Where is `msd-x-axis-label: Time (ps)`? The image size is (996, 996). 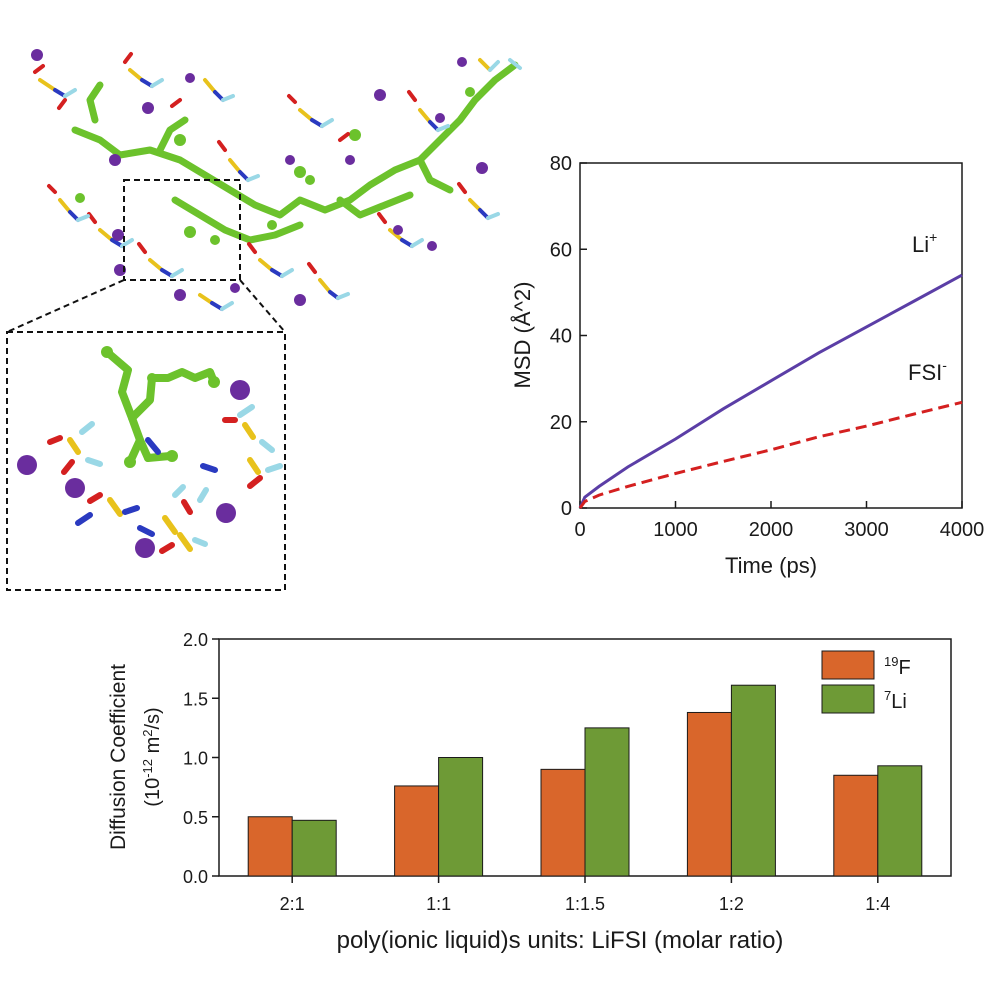 msd-x-axis-label: Time (ps) is located at coordinates (771, 565).